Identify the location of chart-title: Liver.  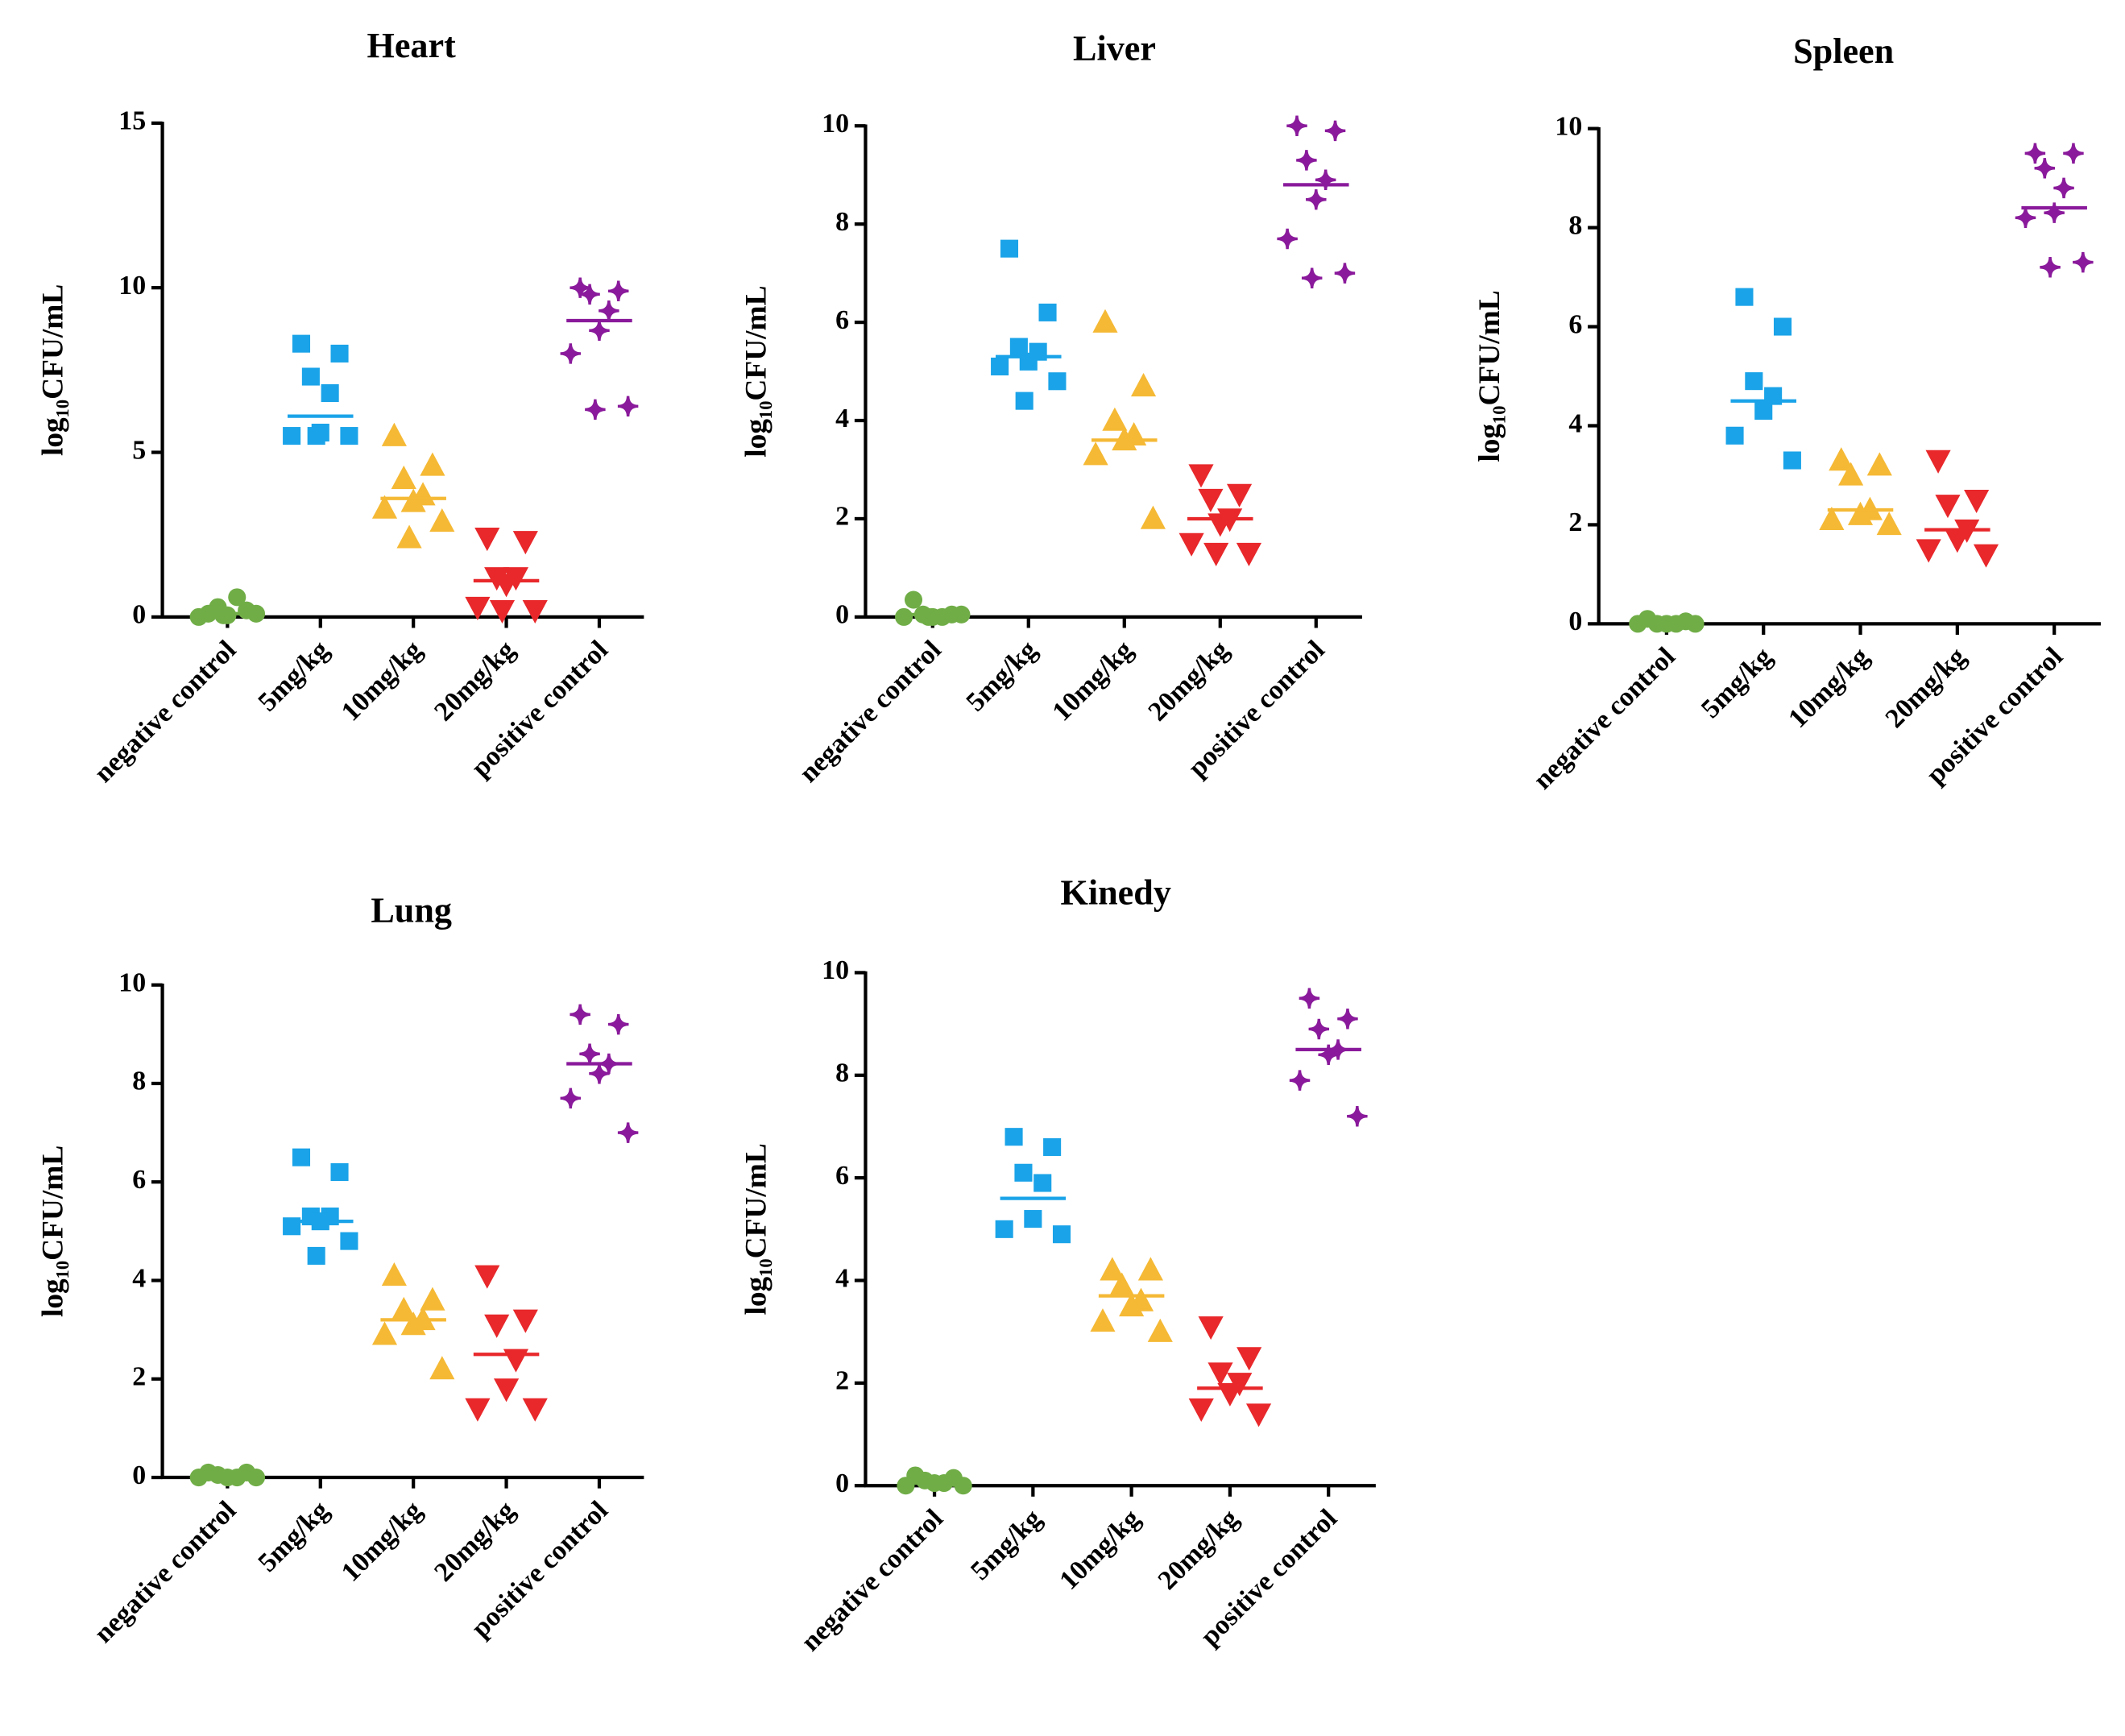
(1114, 48).